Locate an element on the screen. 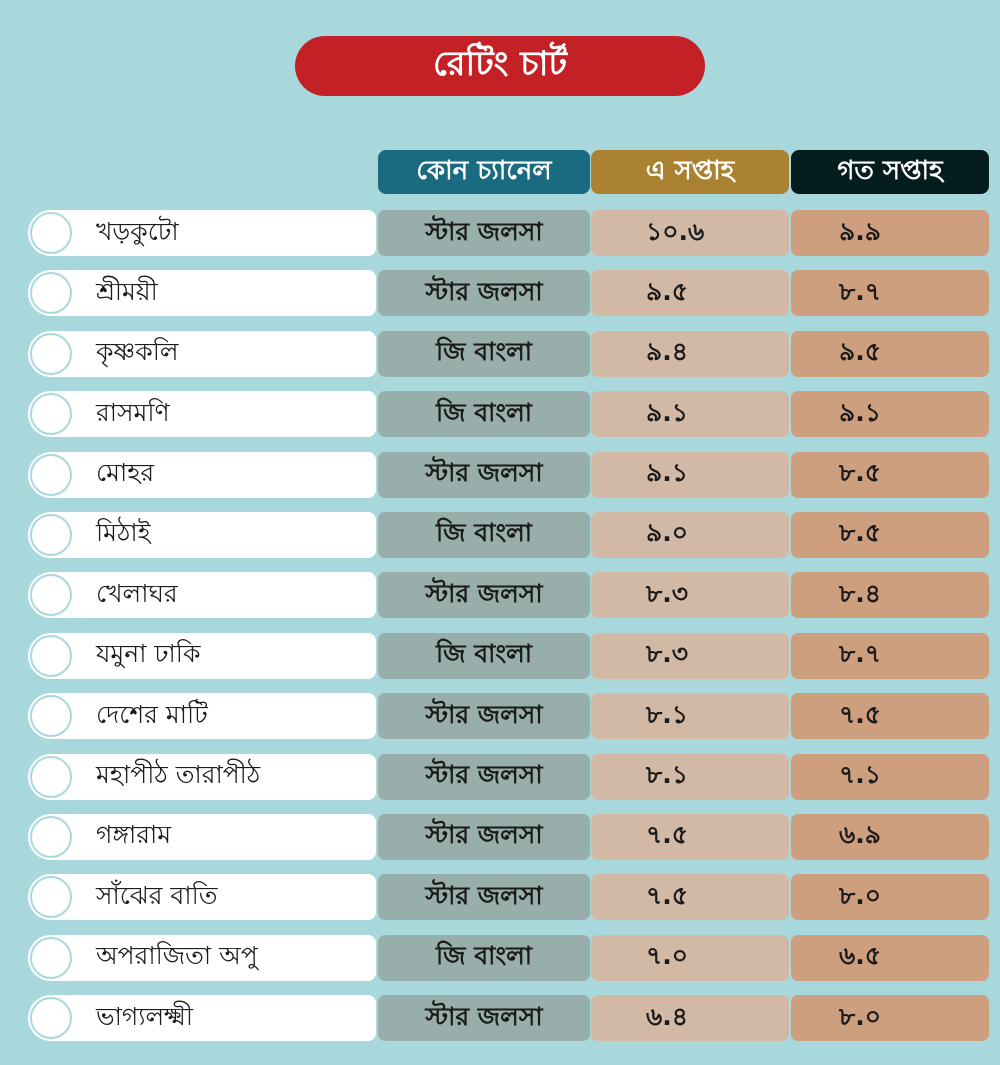  show-name: দেশের মাটি is located at coordinates (152, 714).